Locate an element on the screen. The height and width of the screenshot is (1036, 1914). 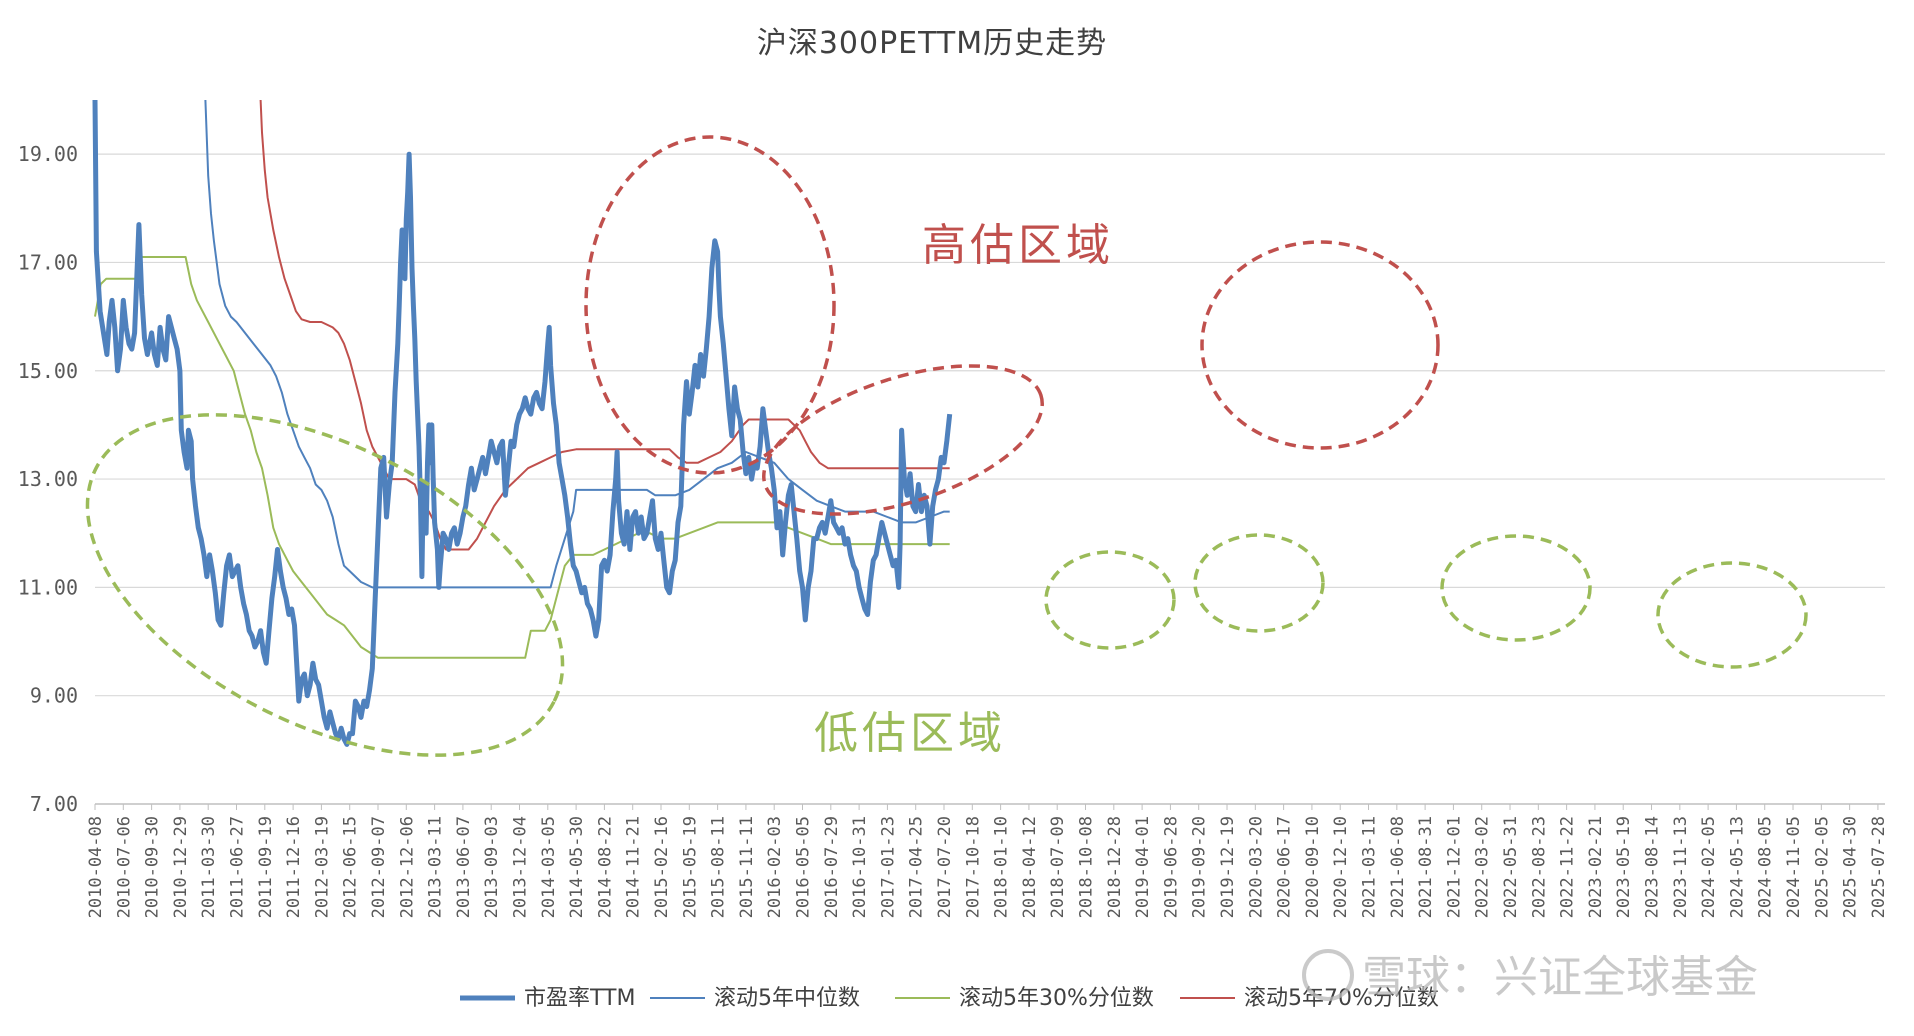
x-tick-label: 2024-08-05 is located at coordinates (1766, 867).